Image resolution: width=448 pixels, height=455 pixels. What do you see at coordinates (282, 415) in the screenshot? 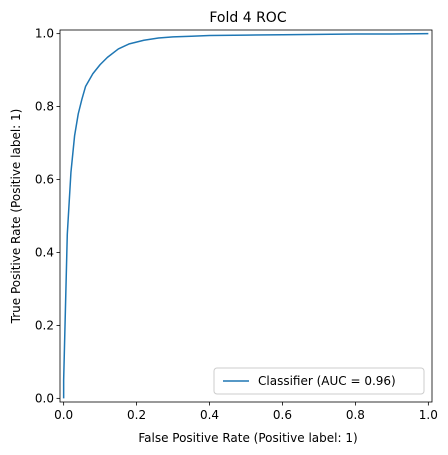
I see `x-tick-label: 0.6` at bounding box center [282, 415].